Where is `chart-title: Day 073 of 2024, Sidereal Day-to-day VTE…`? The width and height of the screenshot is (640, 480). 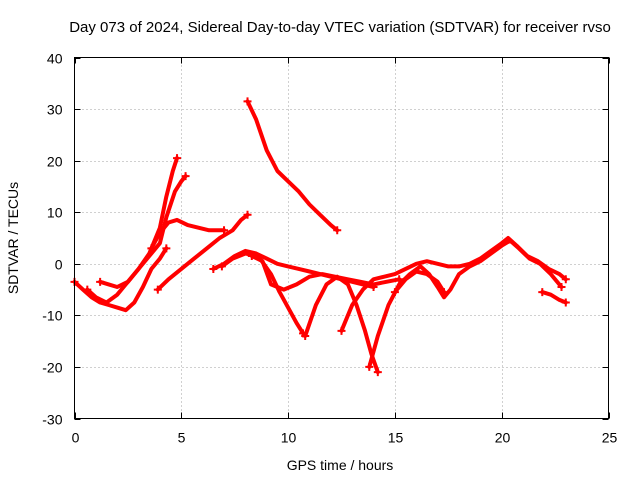 chart-title: Day 073 of 2024, Sidereal Day-to-day VTE… is located at coordinates (340, 27).